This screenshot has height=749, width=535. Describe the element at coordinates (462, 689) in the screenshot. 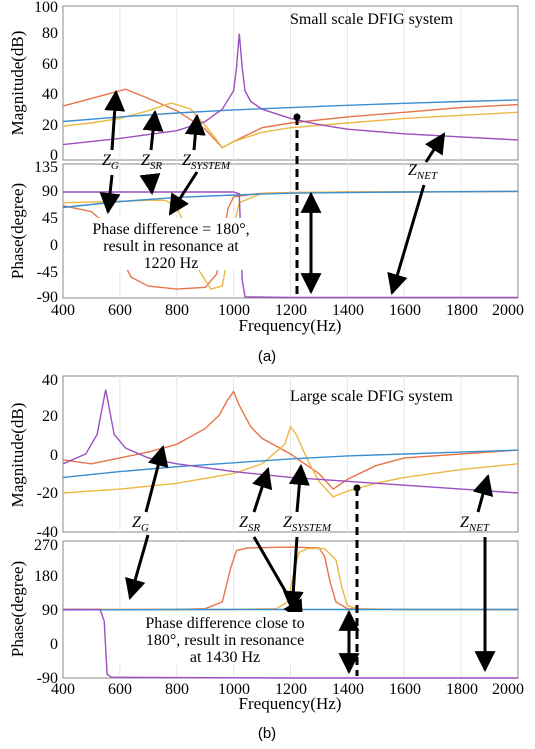

I see `b-xtick: 1800` at that location.